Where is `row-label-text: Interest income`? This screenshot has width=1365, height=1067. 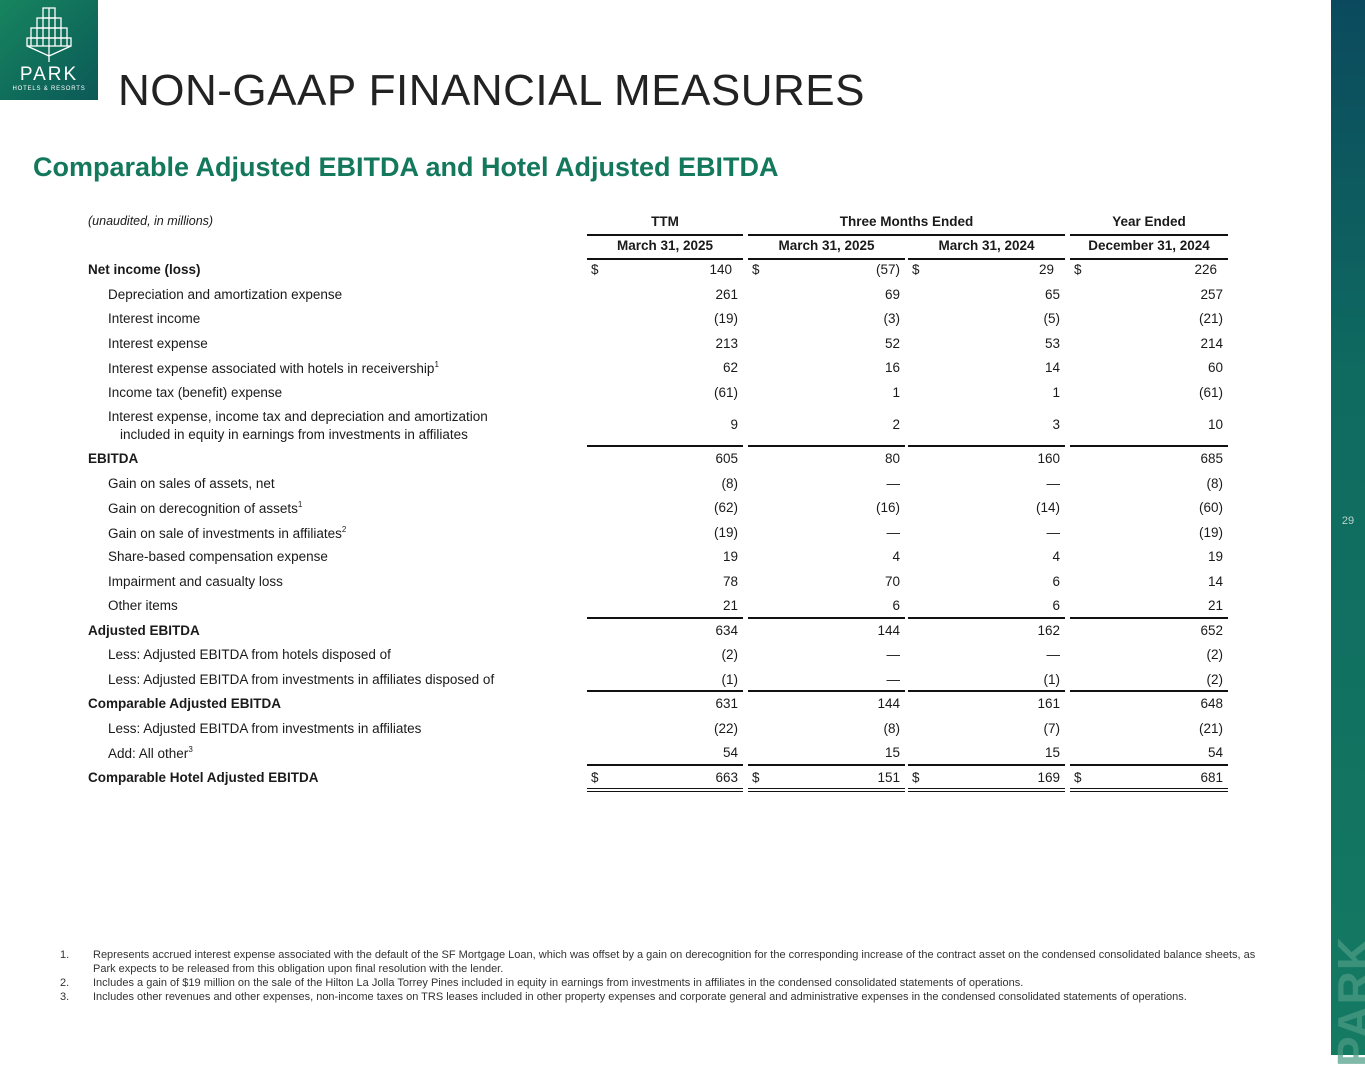
row-label-text: Interest income is located at coordinates (154, 318).